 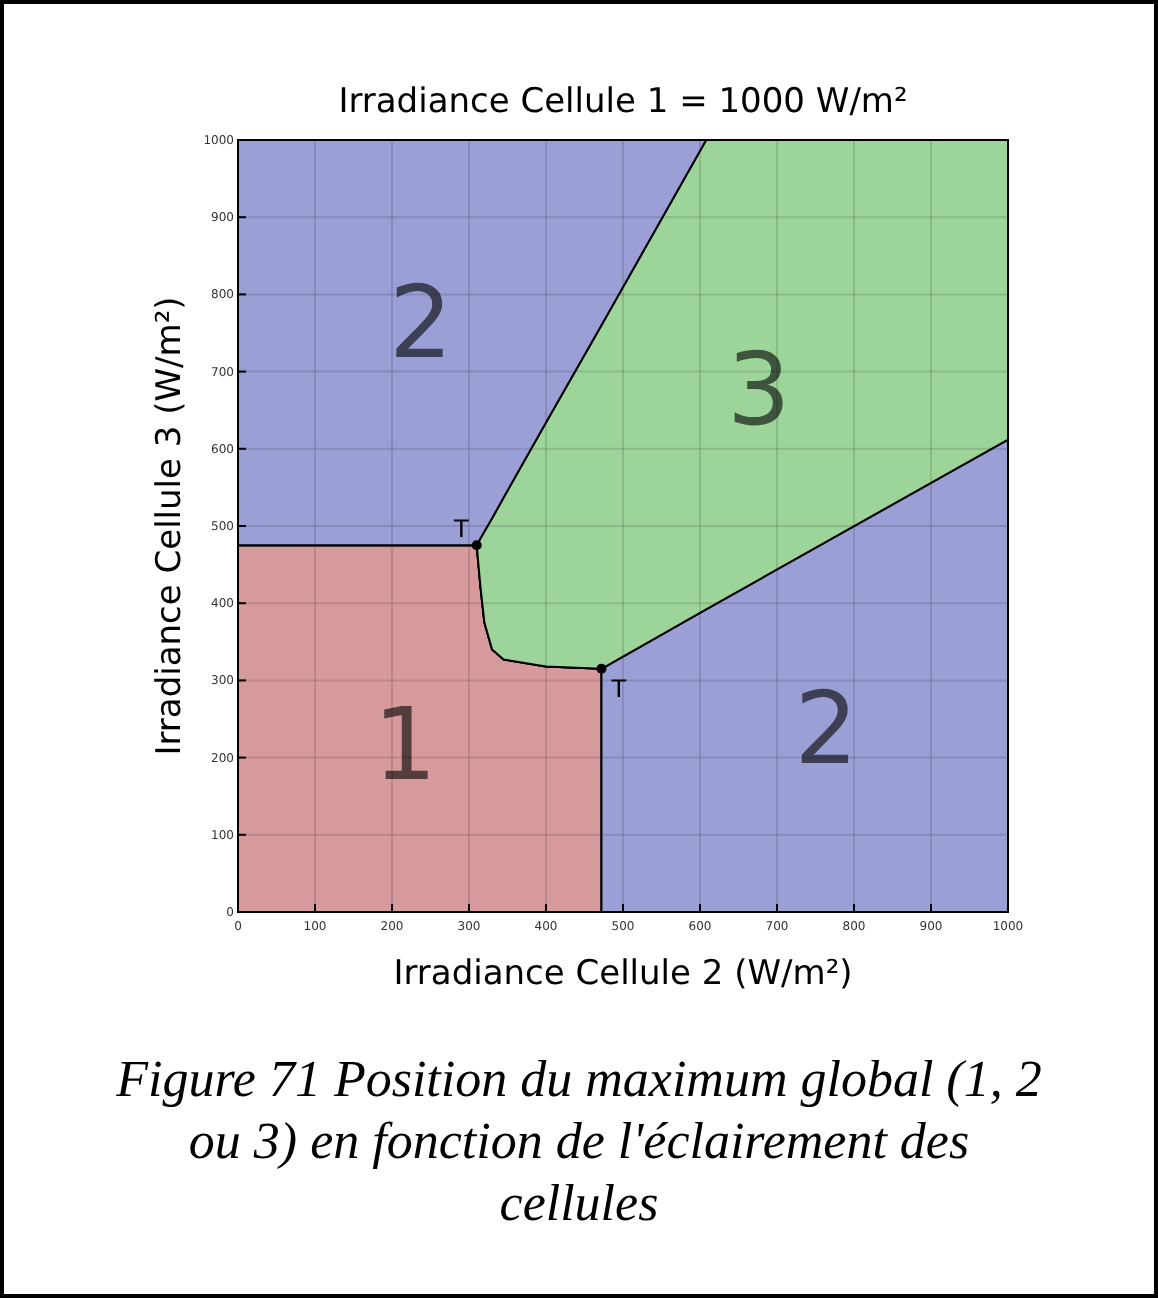 I want to click on caption: Figure 71 Position du maximum global (1, 2 ou 3) en fonction de l'éclairement des cellules, so click(x=578, y=1141).